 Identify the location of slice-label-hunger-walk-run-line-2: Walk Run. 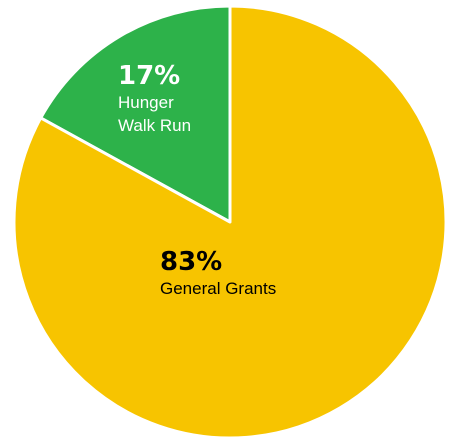
(154, 125).